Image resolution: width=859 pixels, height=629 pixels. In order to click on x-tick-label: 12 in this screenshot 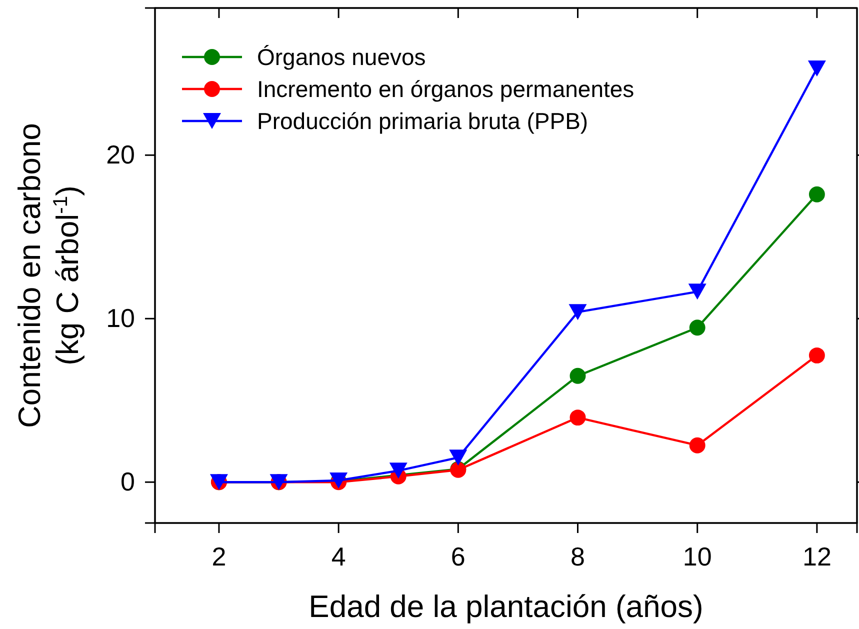, I will do `click(817, 556)`.